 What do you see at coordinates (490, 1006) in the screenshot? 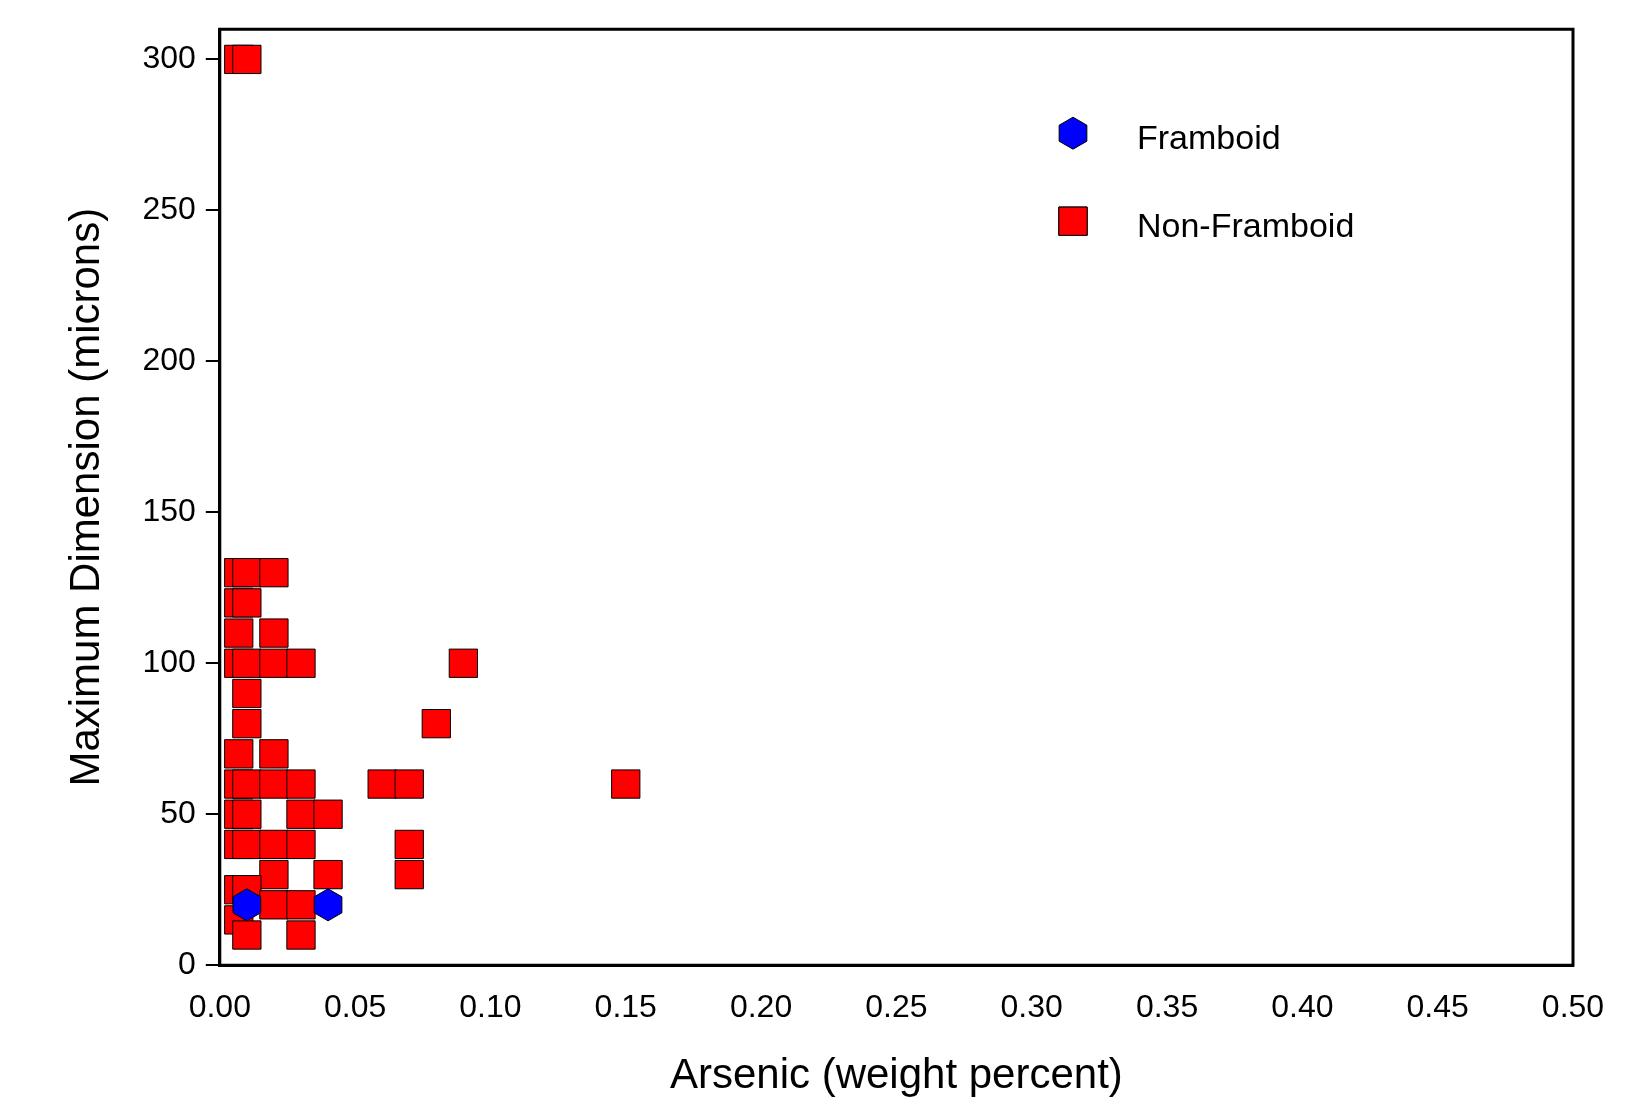
I see `x-tick-label: 0.10` at bounding box center [490, 1006].